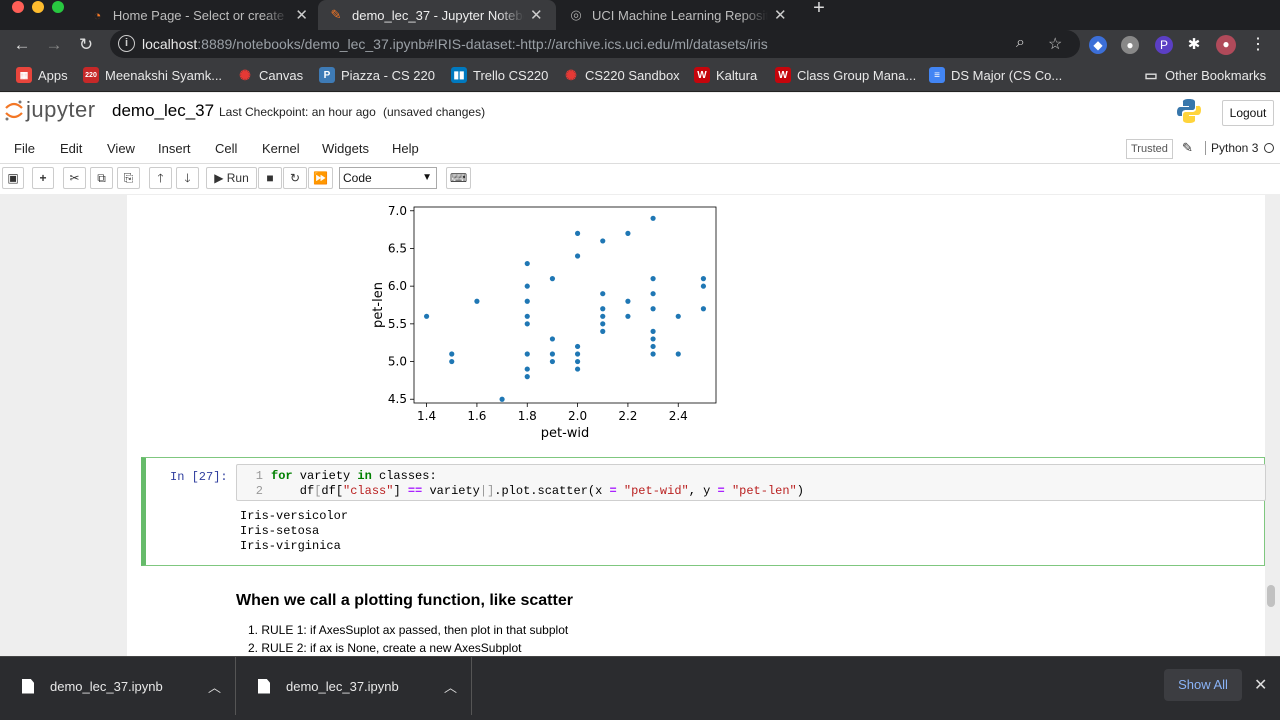 This screenshot has width=1280, height=720. What do you see at coordinates (1226, 45) in the screenshot?
I see `profile-avatar: ●` at bounding box center [1226, 45].